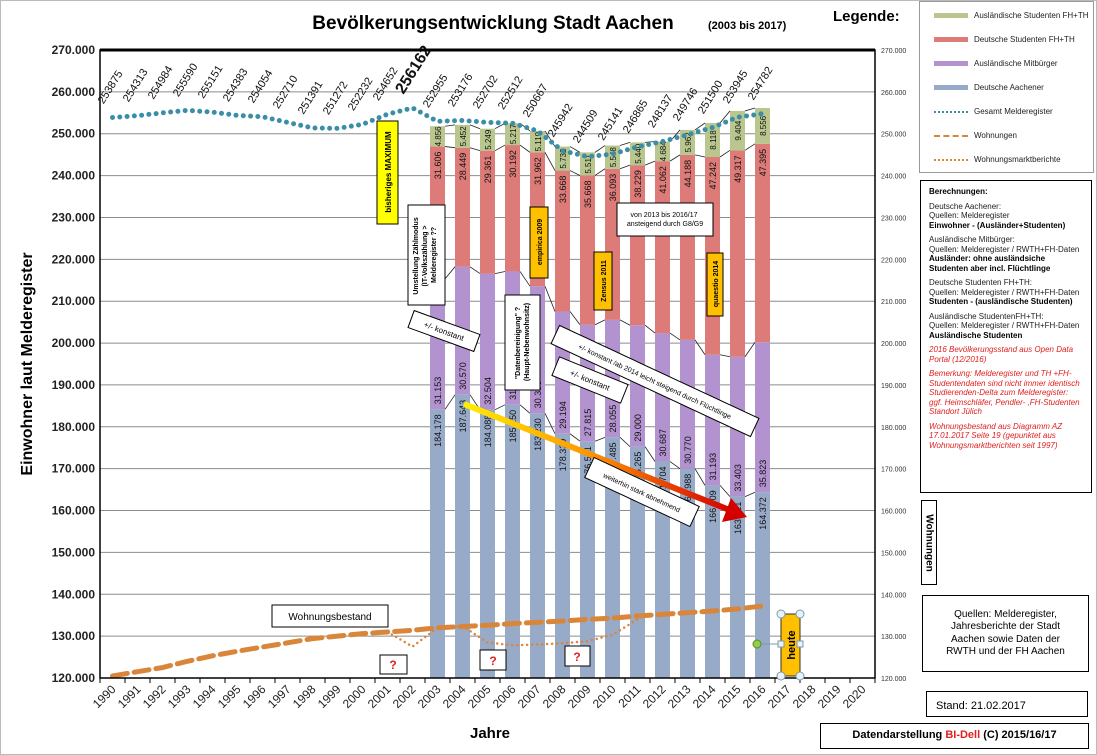 This screenshot has height=755, width=1097. I want to click on bar-value-label: 27.815, so click(588, 423).